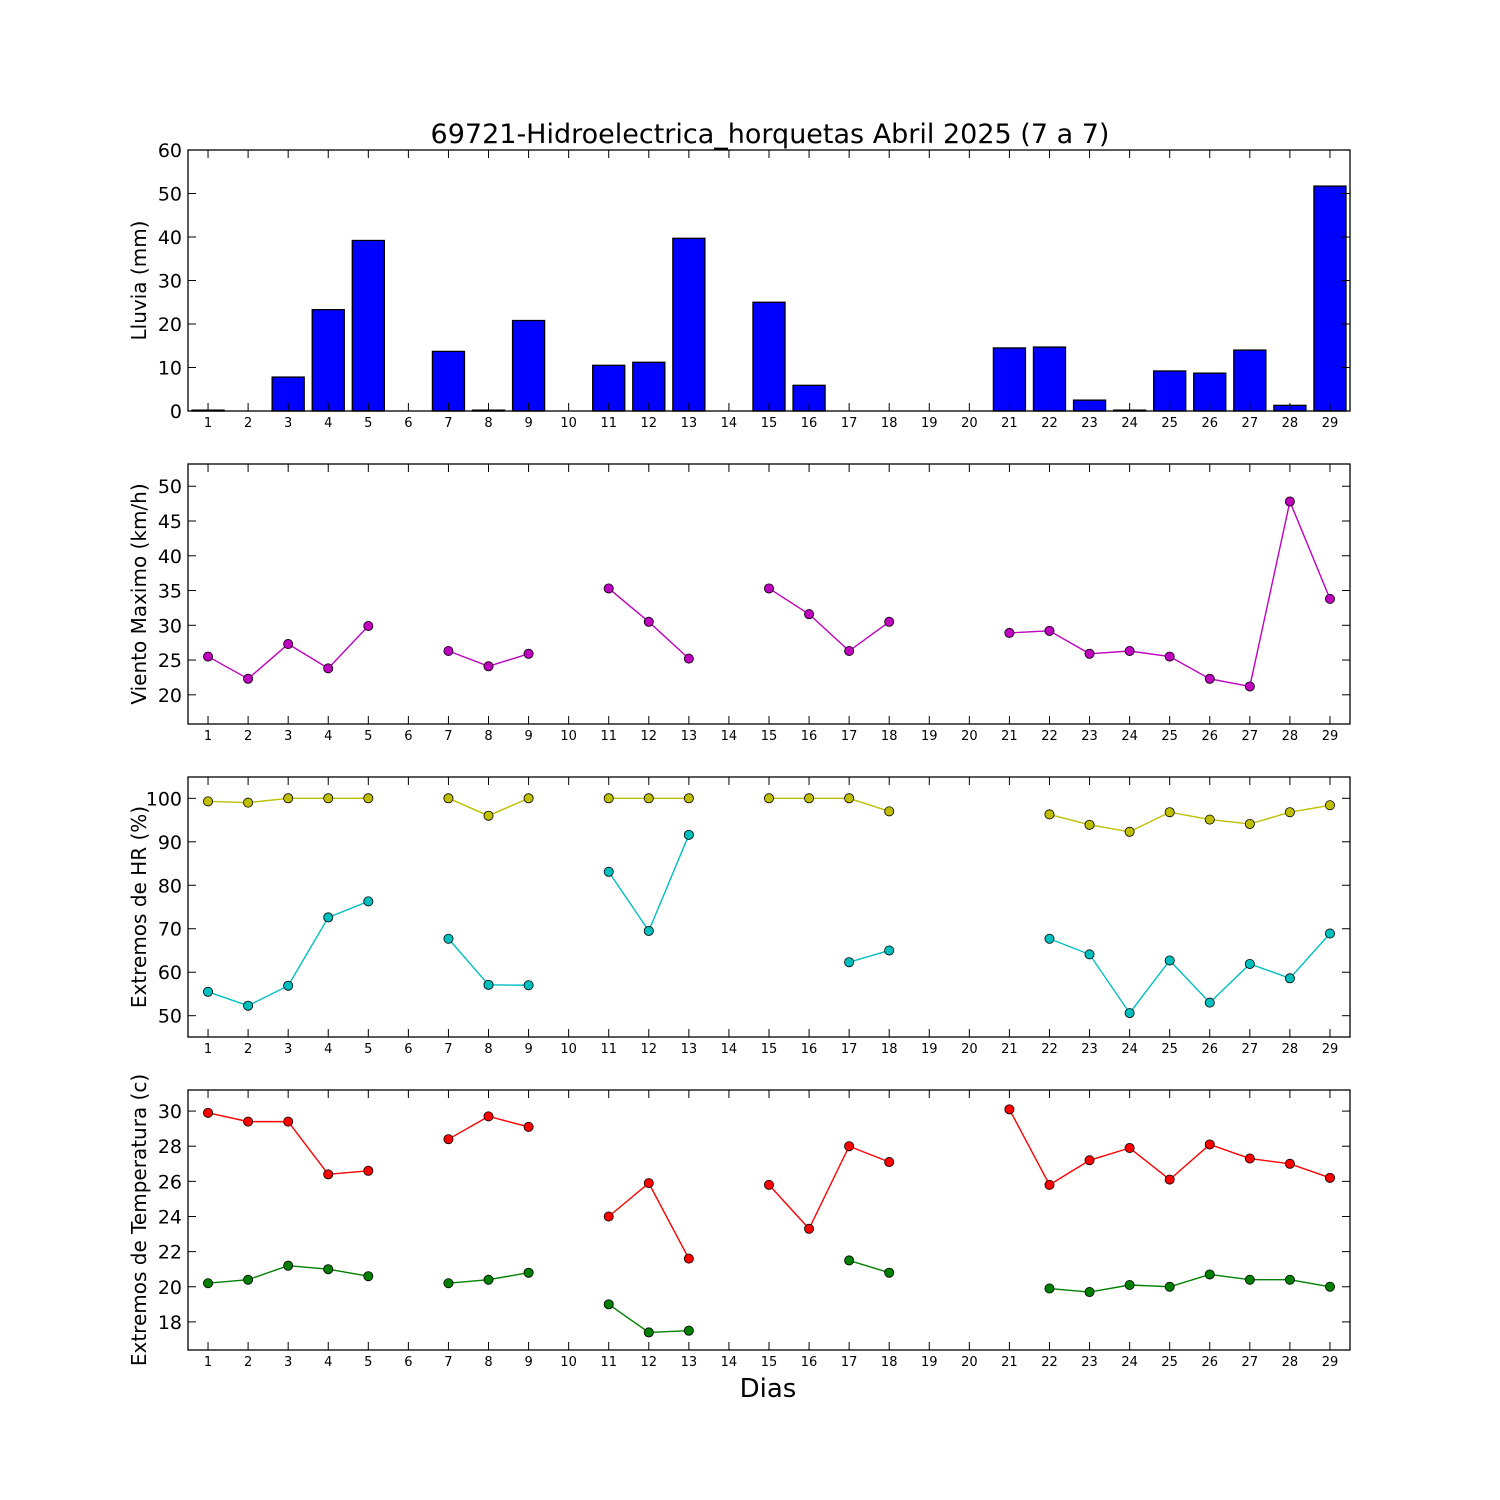 The height and width of the screenshot is (1500, 1500). Describe the element at coordinates (568, 736) in the screenshot. I see `wind-xtick-label: 10` at that location.